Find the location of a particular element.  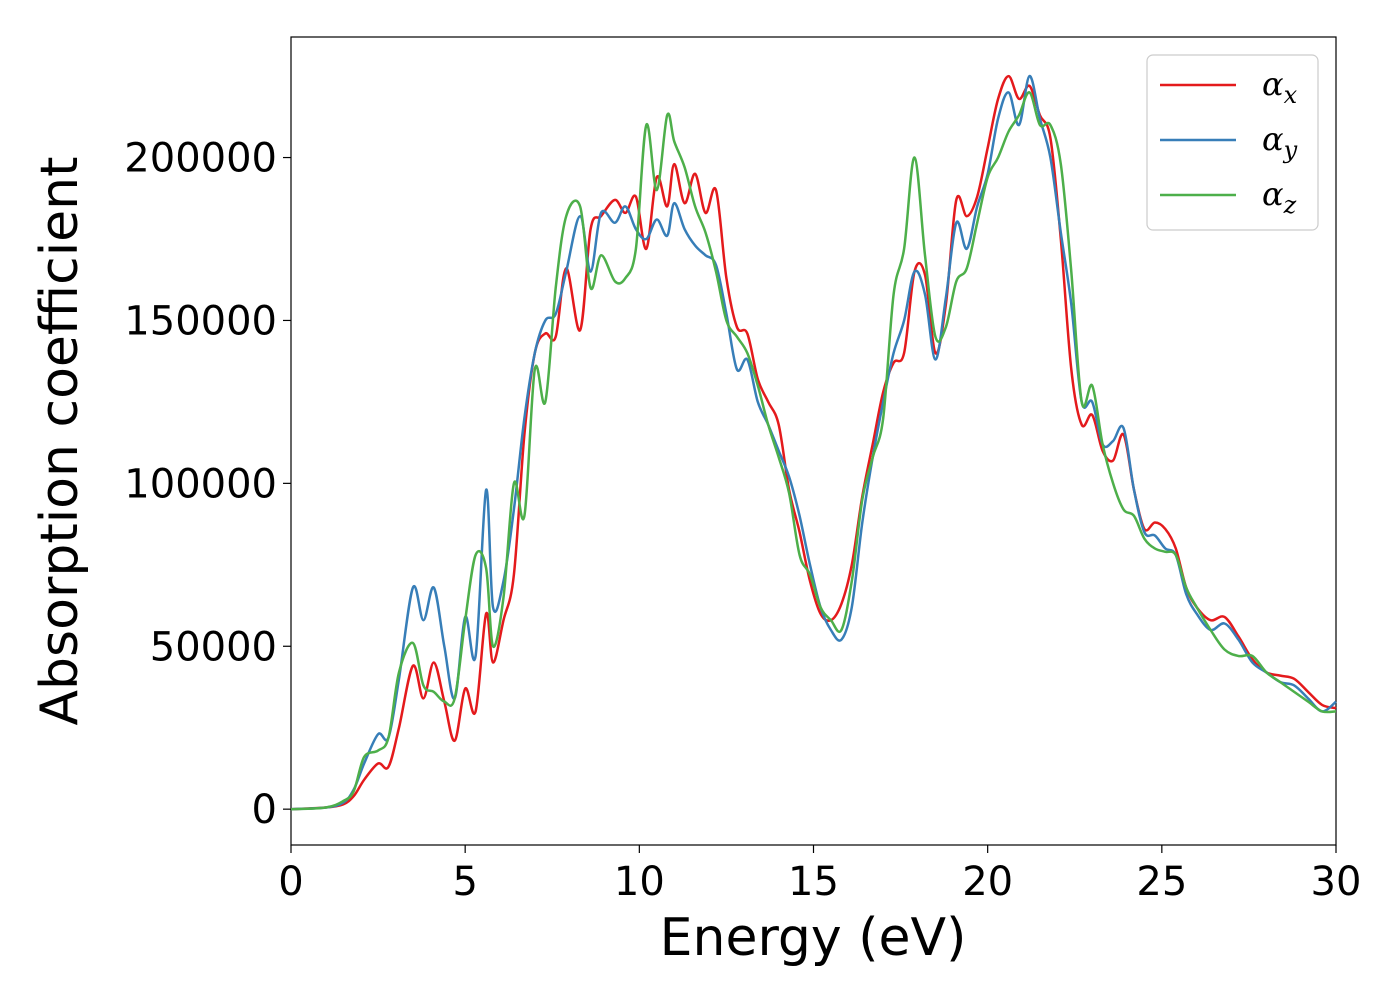

x-tick-label: 20 is located at coordinates (987, 882).